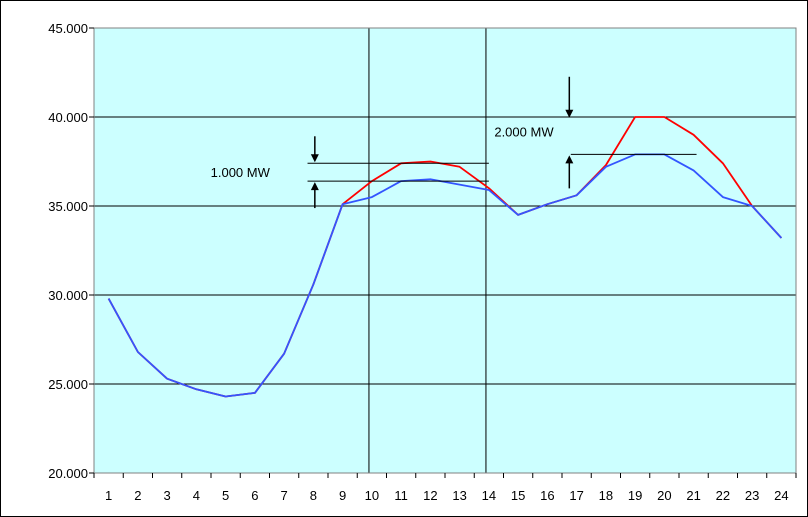  I want to click on y-tick-label: 25.000, so click(68, 384).